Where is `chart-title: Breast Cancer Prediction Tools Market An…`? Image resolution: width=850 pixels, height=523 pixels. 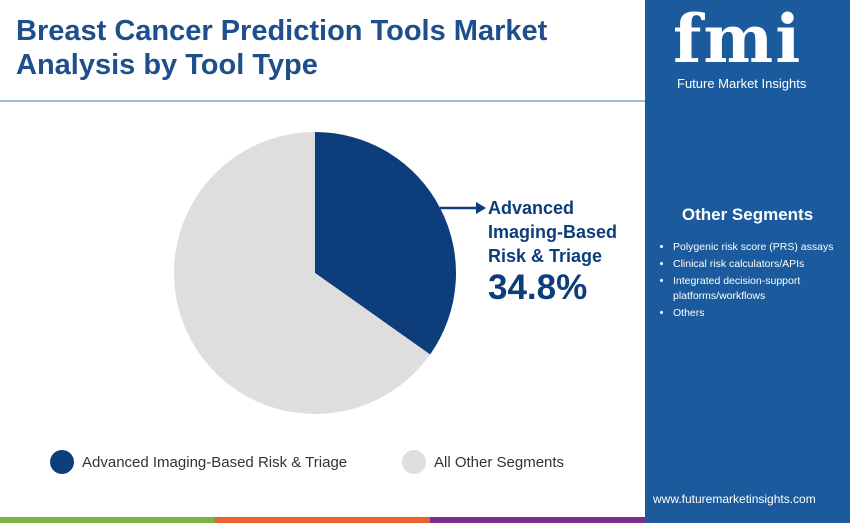 chart-title: Breast Cancer Prediction Tools Market An… is located at coordinates (282, 48).